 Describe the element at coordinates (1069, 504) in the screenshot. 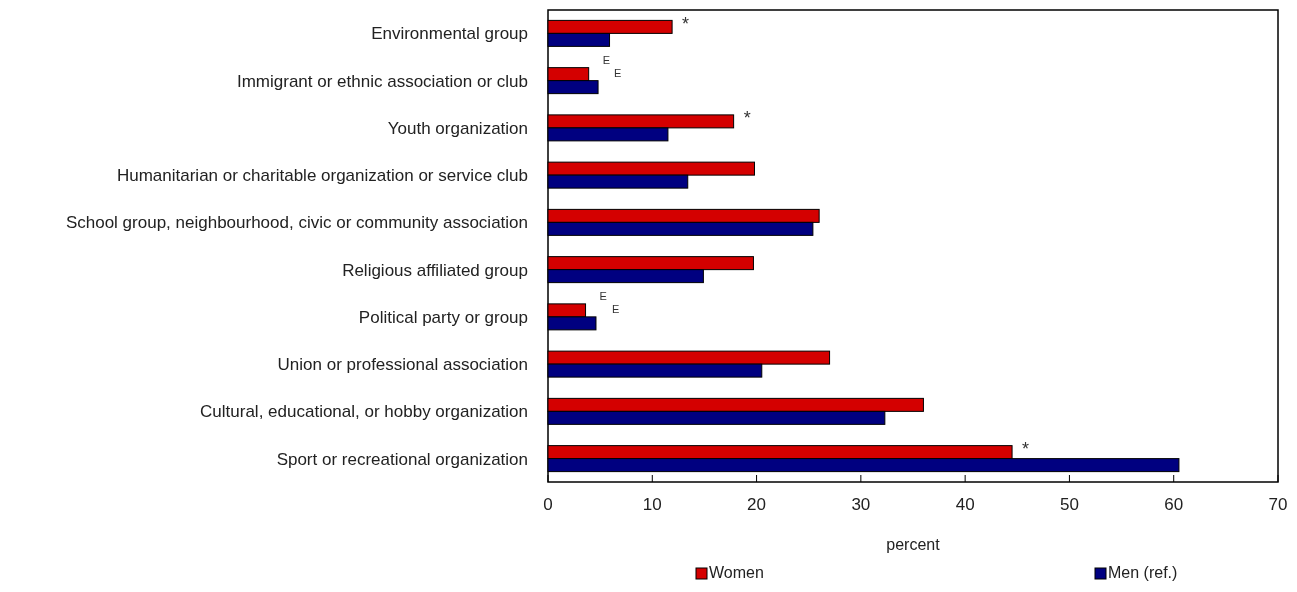

I see `x-tick-label: 50` at that location.